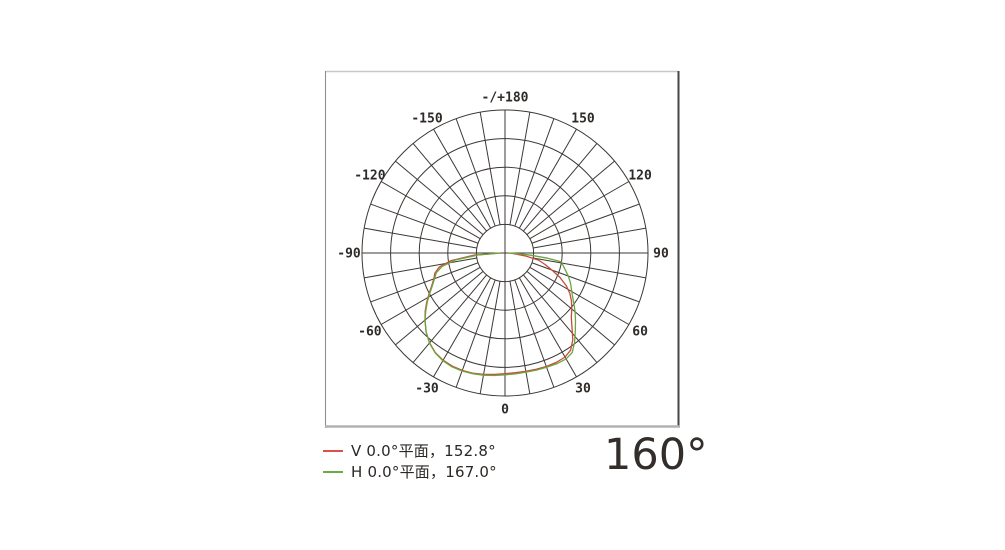 Image resolution: width=1005 pixels, height=550 pixels. I want to click on legend-label-v: V 0.0°平面，152.8°, so click(423, 451).